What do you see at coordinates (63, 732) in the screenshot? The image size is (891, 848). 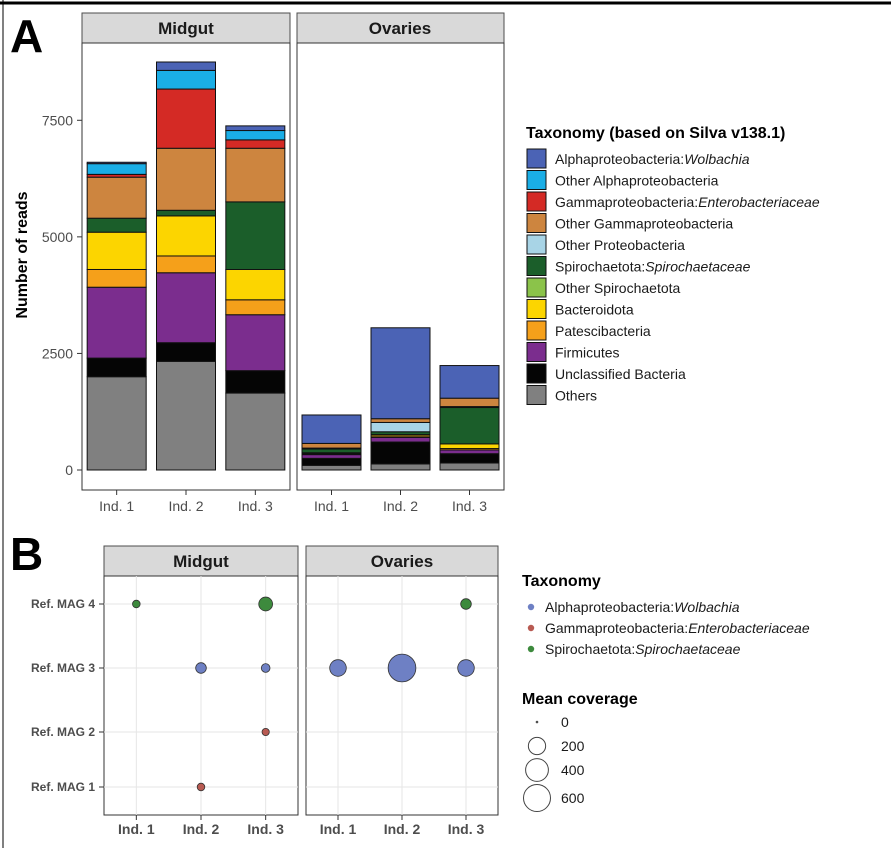 I see `y-tick-label-b: Ref. MAG 2` at bounding box center [63, 732].